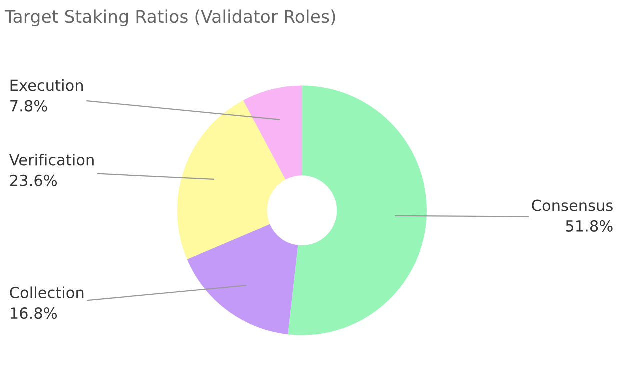  Describe the element at coordinates (47, 292) in the screenshot. I see `slice-label: Collection` at that location.